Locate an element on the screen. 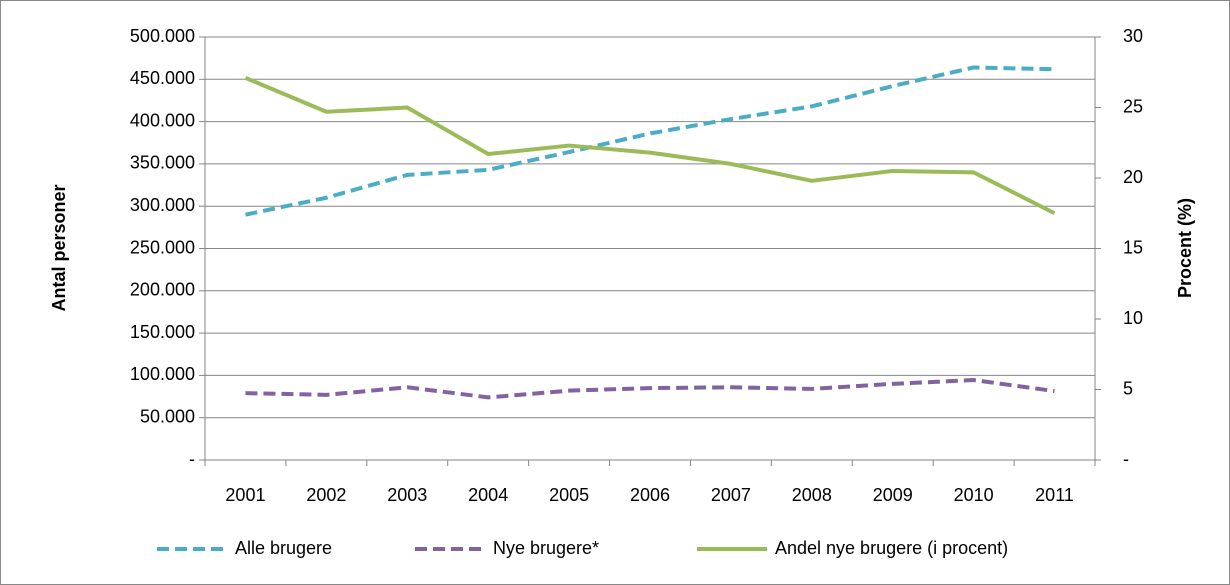 Image resolution: width=1230 pixels, height=585 pixels. y-tick-label: 200.000 is located at coordinates (162, 290).